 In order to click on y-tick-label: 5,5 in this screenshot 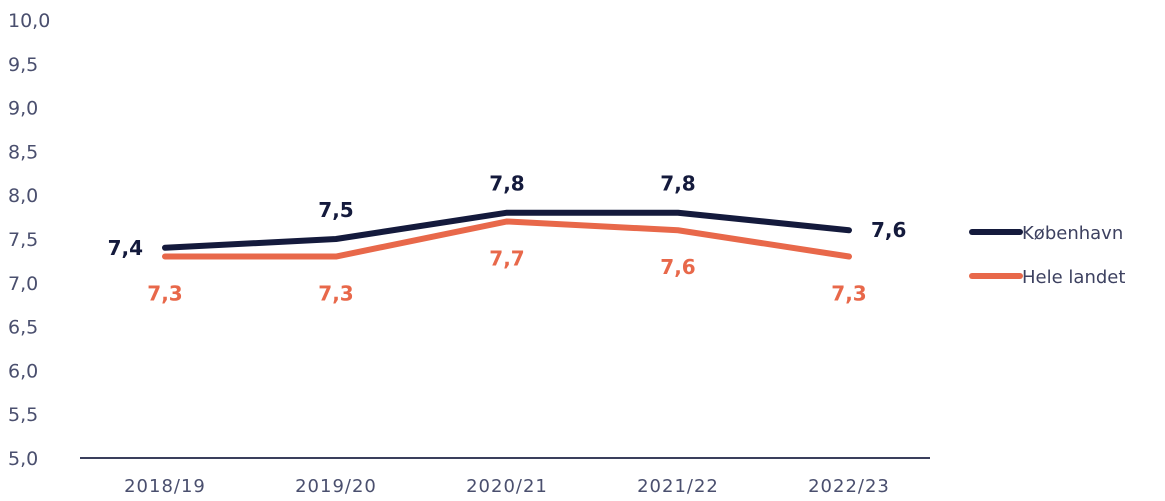, I will do `click(23, 415)`.